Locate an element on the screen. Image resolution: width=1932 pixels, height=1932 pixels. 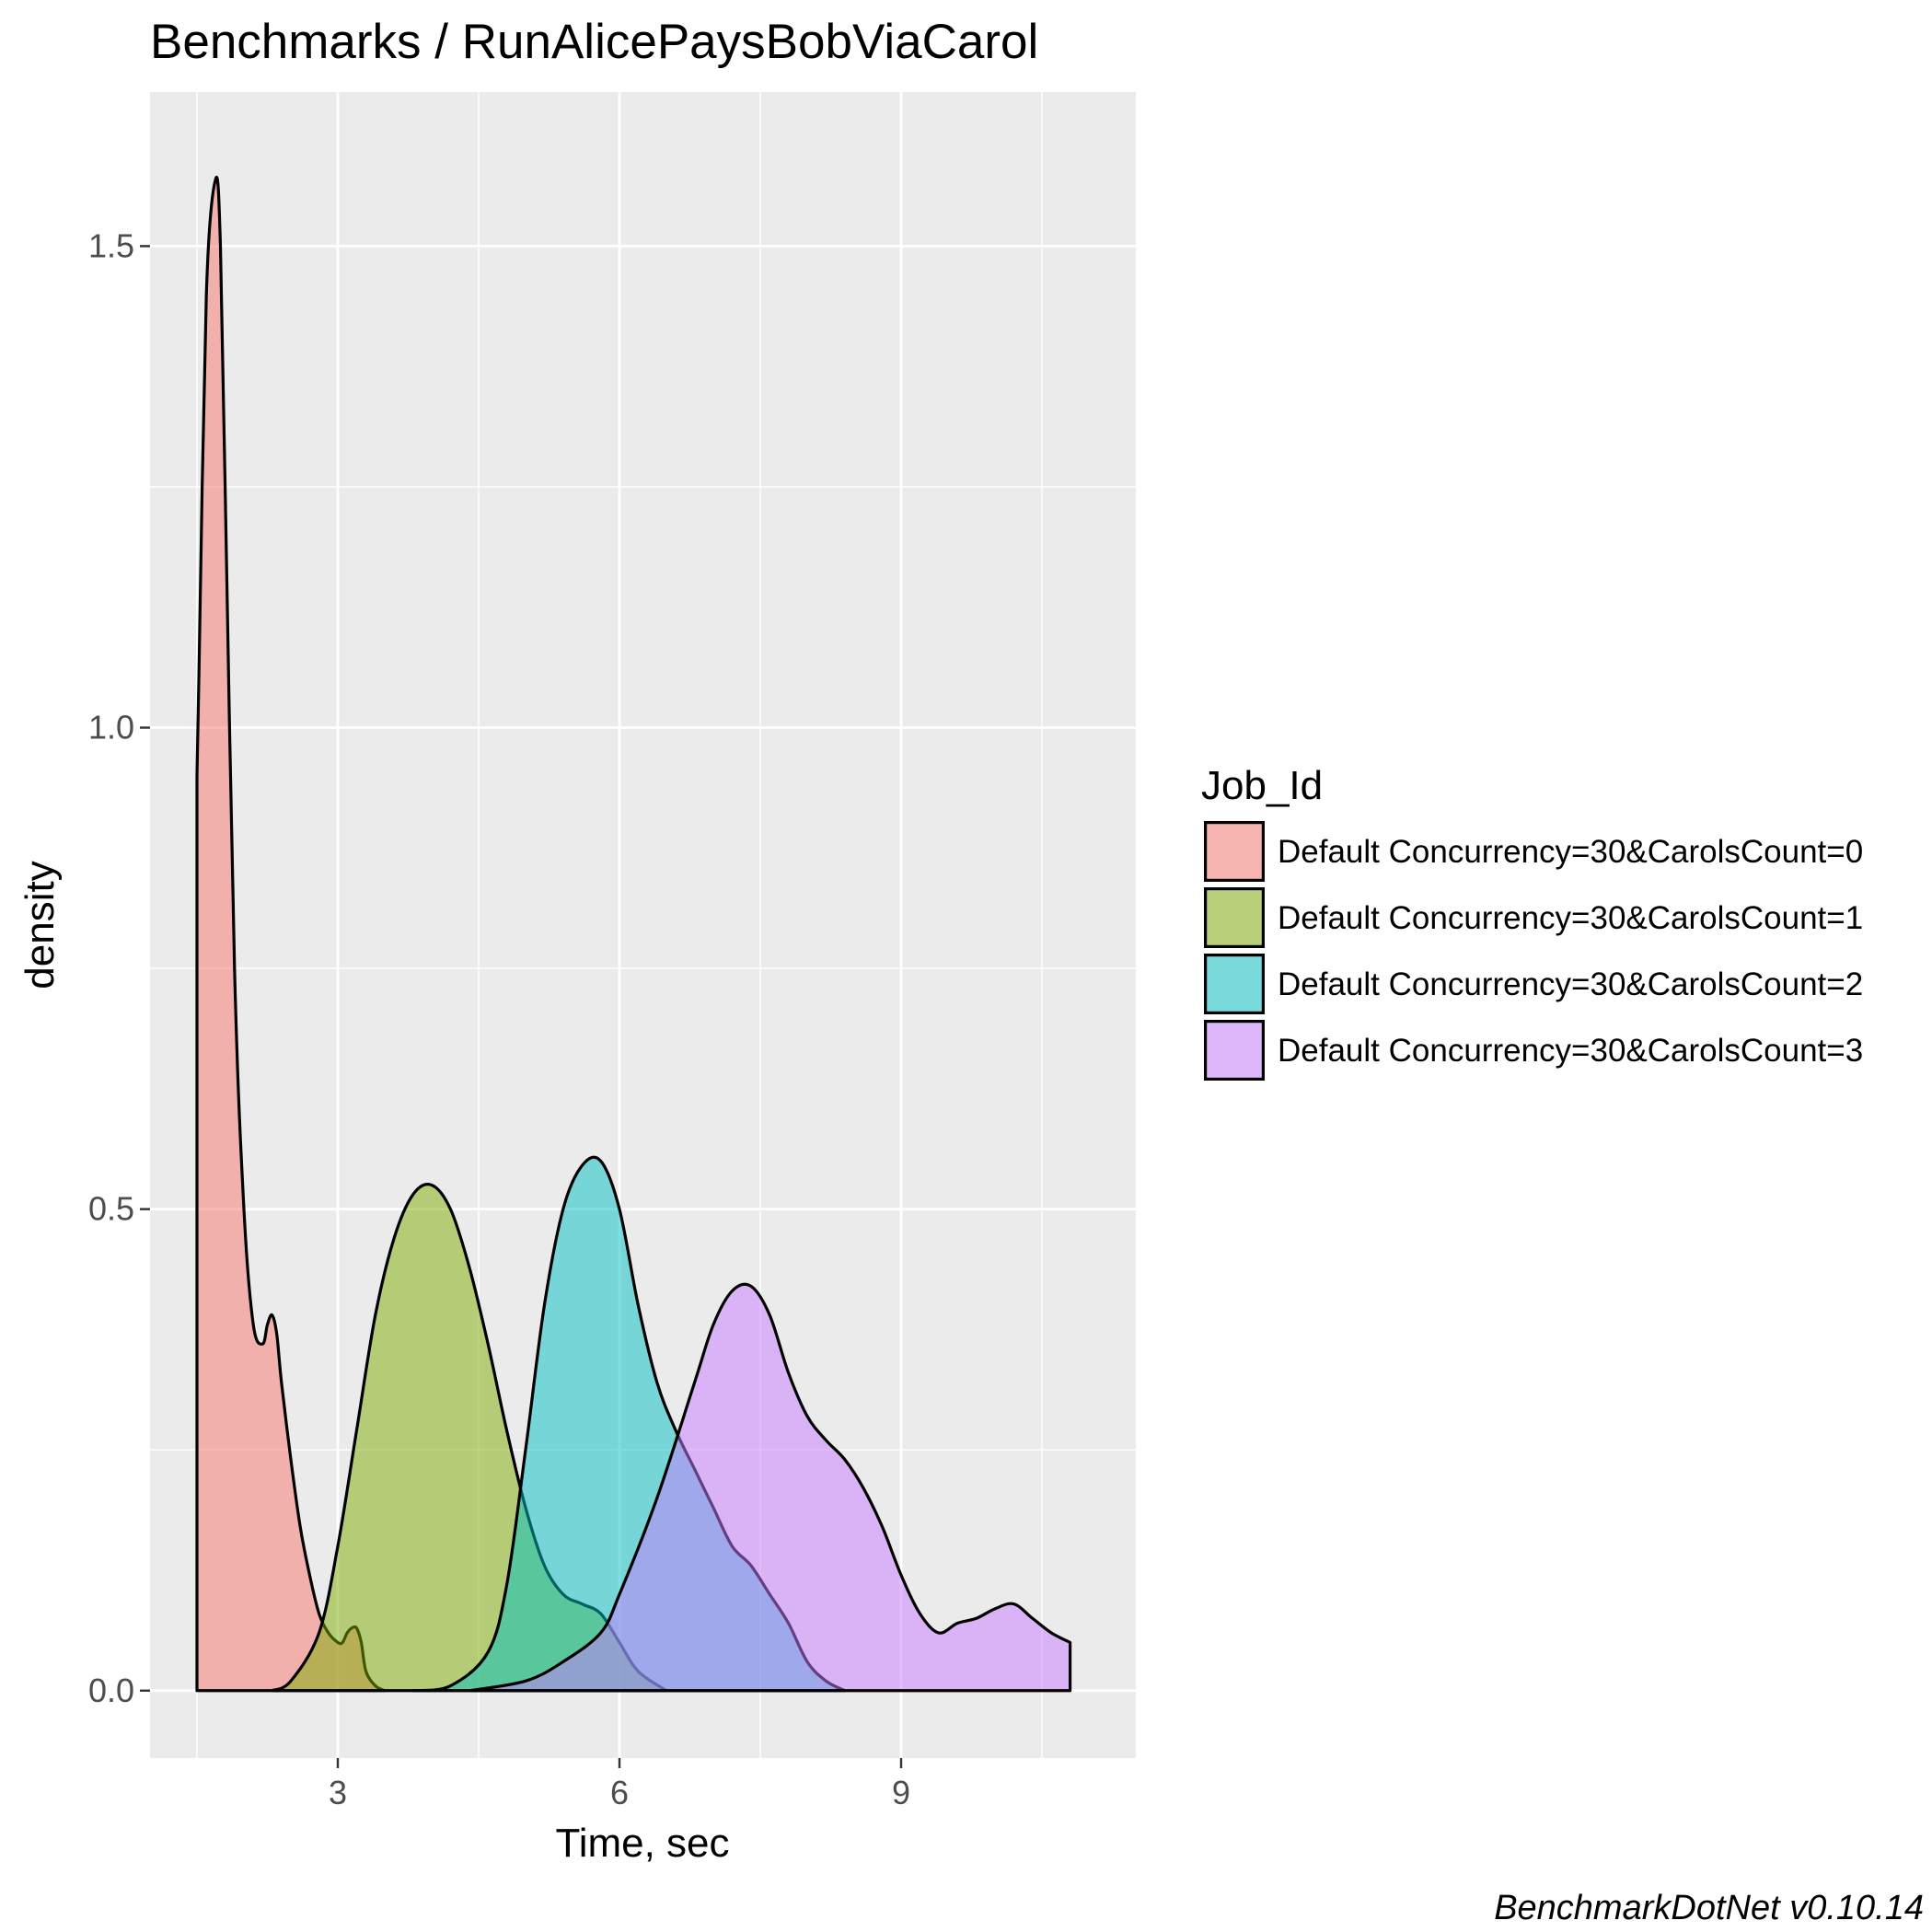
y-tick-label: 0.0 is located at coordinates (111, 1691).